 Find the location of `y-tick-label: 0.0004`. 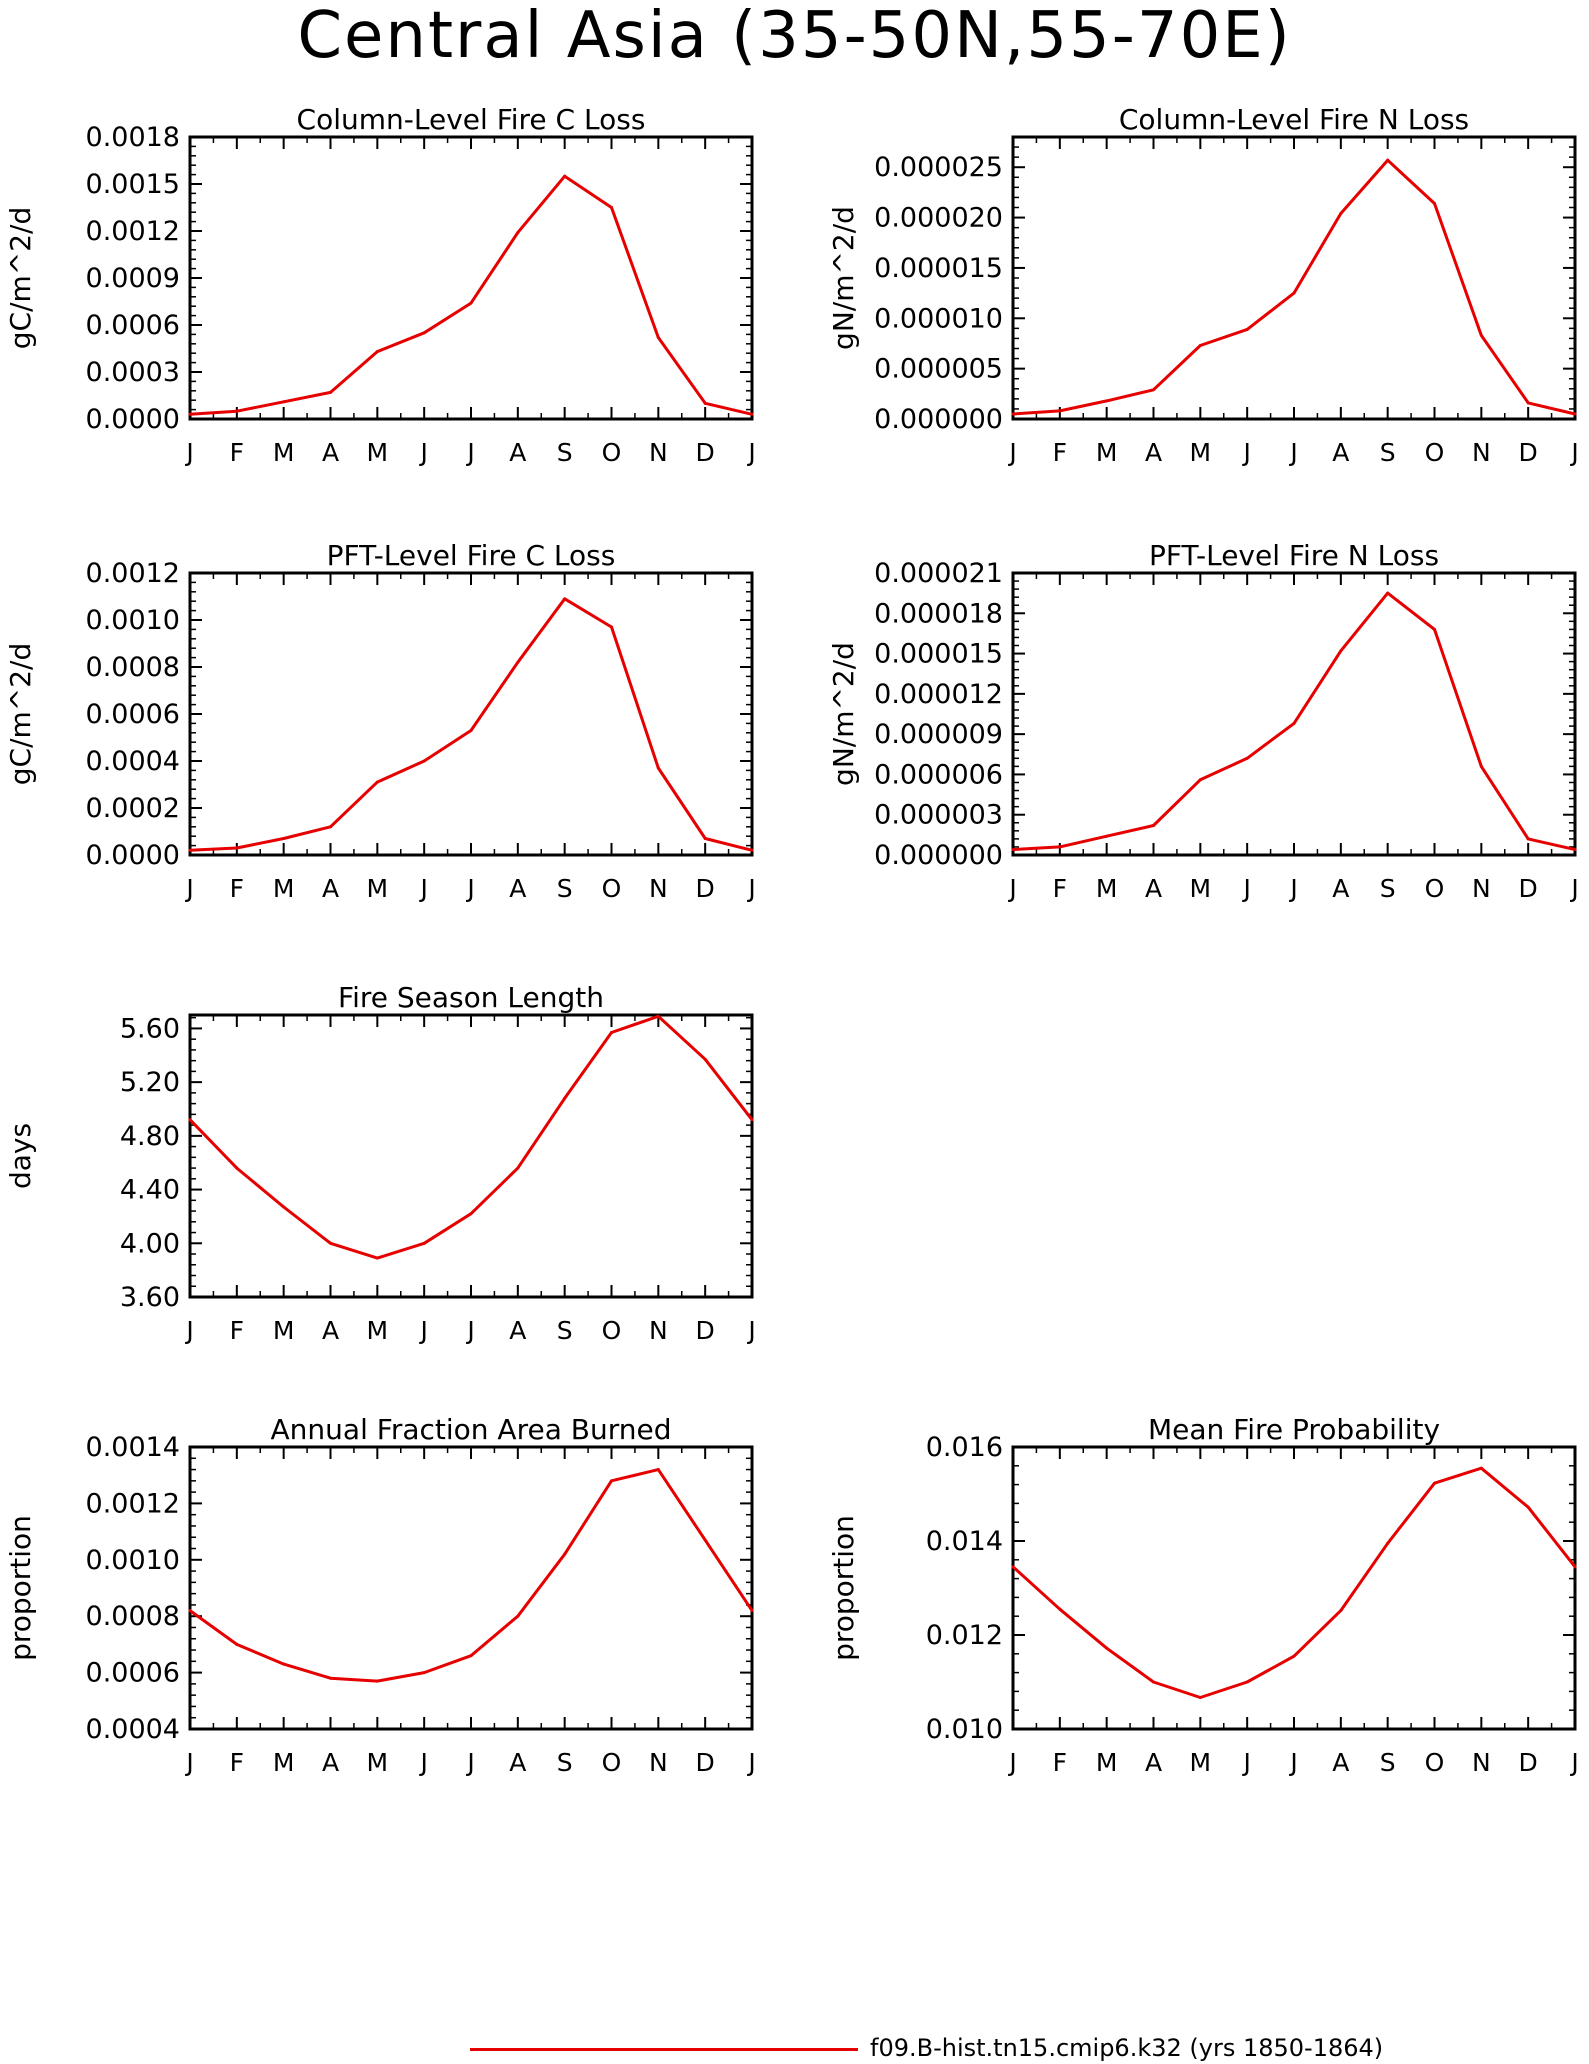

y-tick-label: 0.0004 is located at coordinates (133, 1729).